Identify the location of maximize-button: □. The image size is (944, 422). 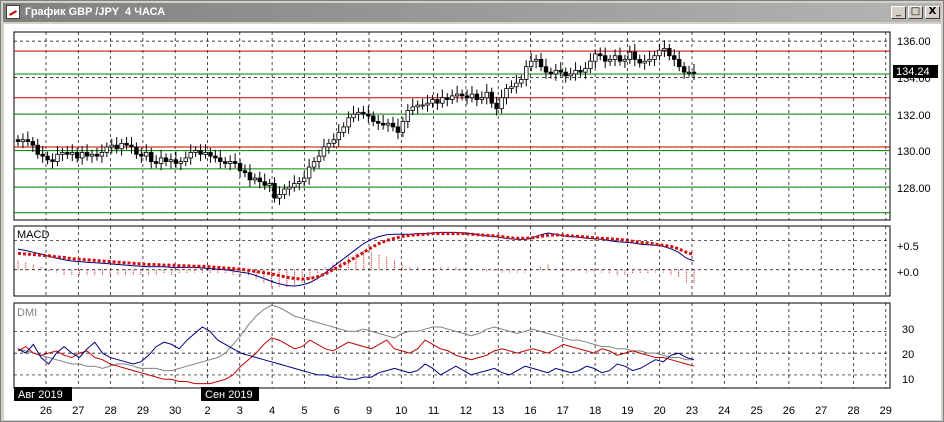
(915, 12).